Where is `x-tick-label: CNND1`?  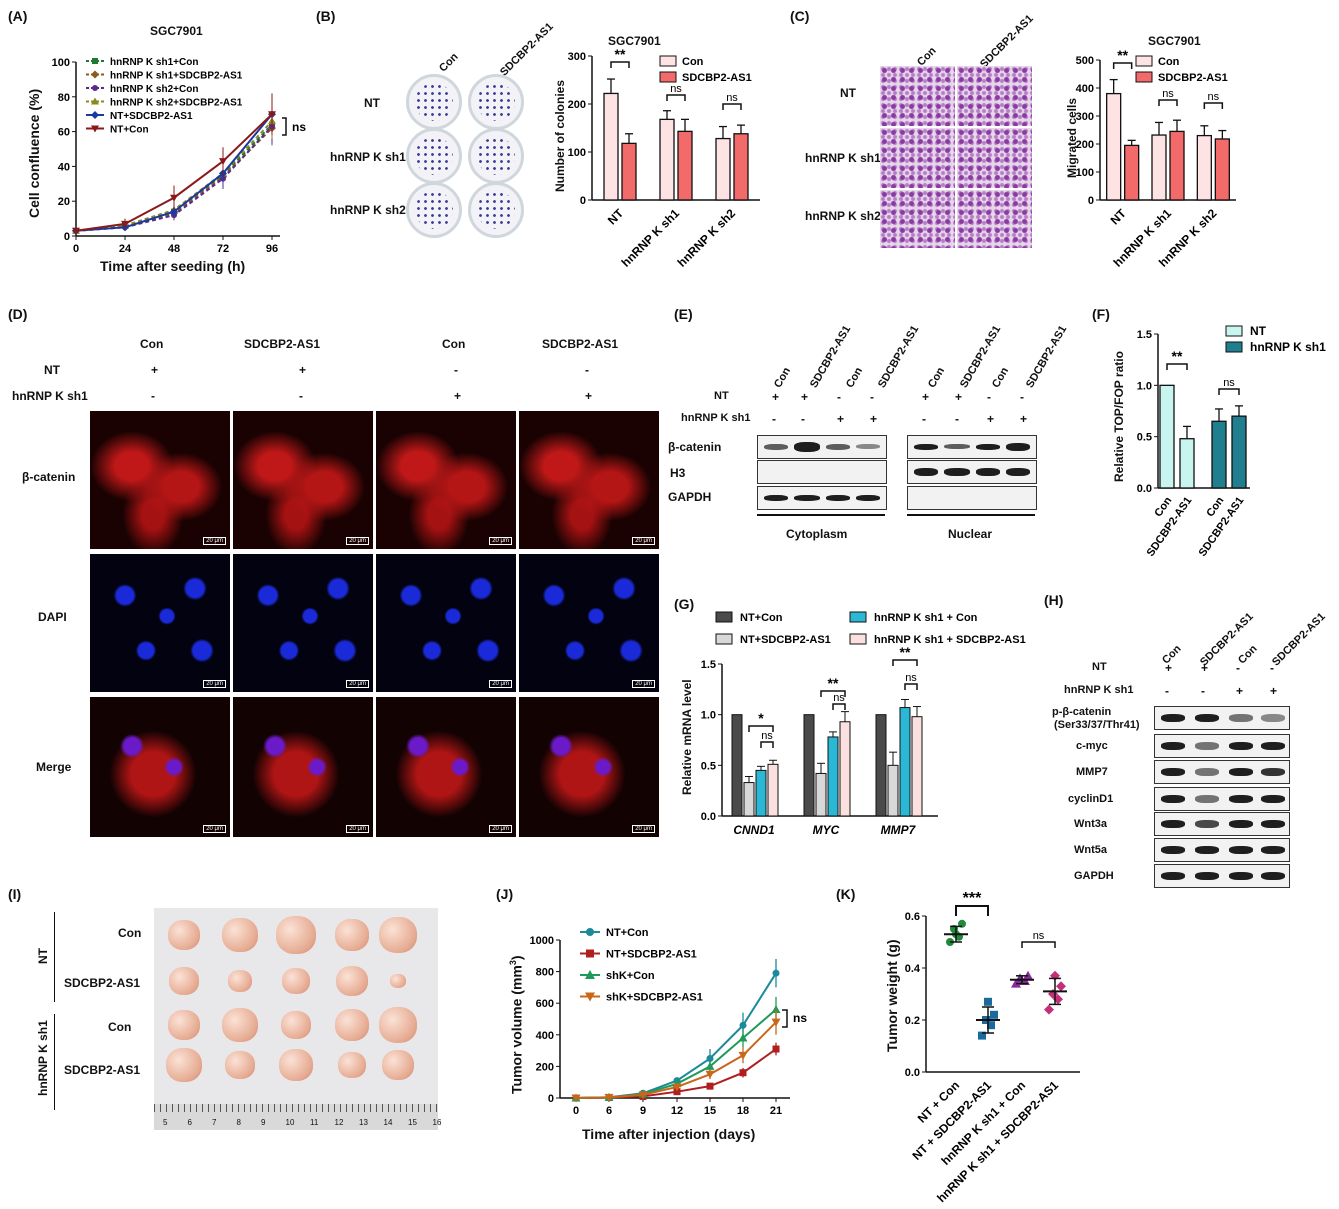
x-tick-label: CNND1 is located at coordinates (754, 830).